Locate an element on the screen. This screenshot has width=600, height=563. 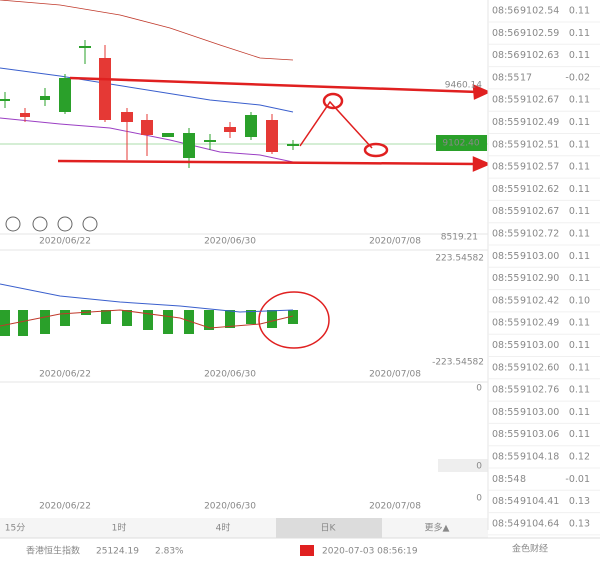
index-value: 25124.19 is located at coordinates (117, 552).